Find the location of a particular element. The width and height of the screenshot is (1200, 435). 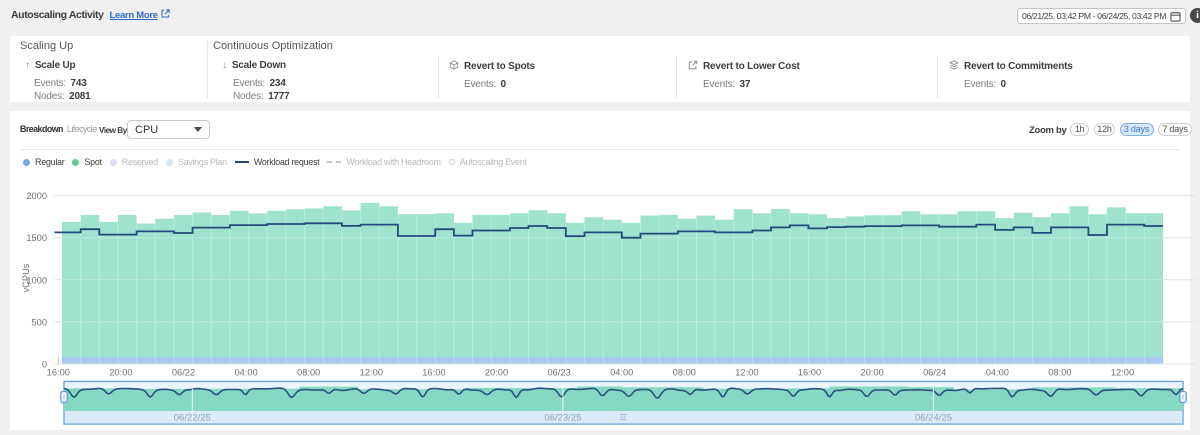

svg-text: 06/23 is located at coordinates (558, 373).